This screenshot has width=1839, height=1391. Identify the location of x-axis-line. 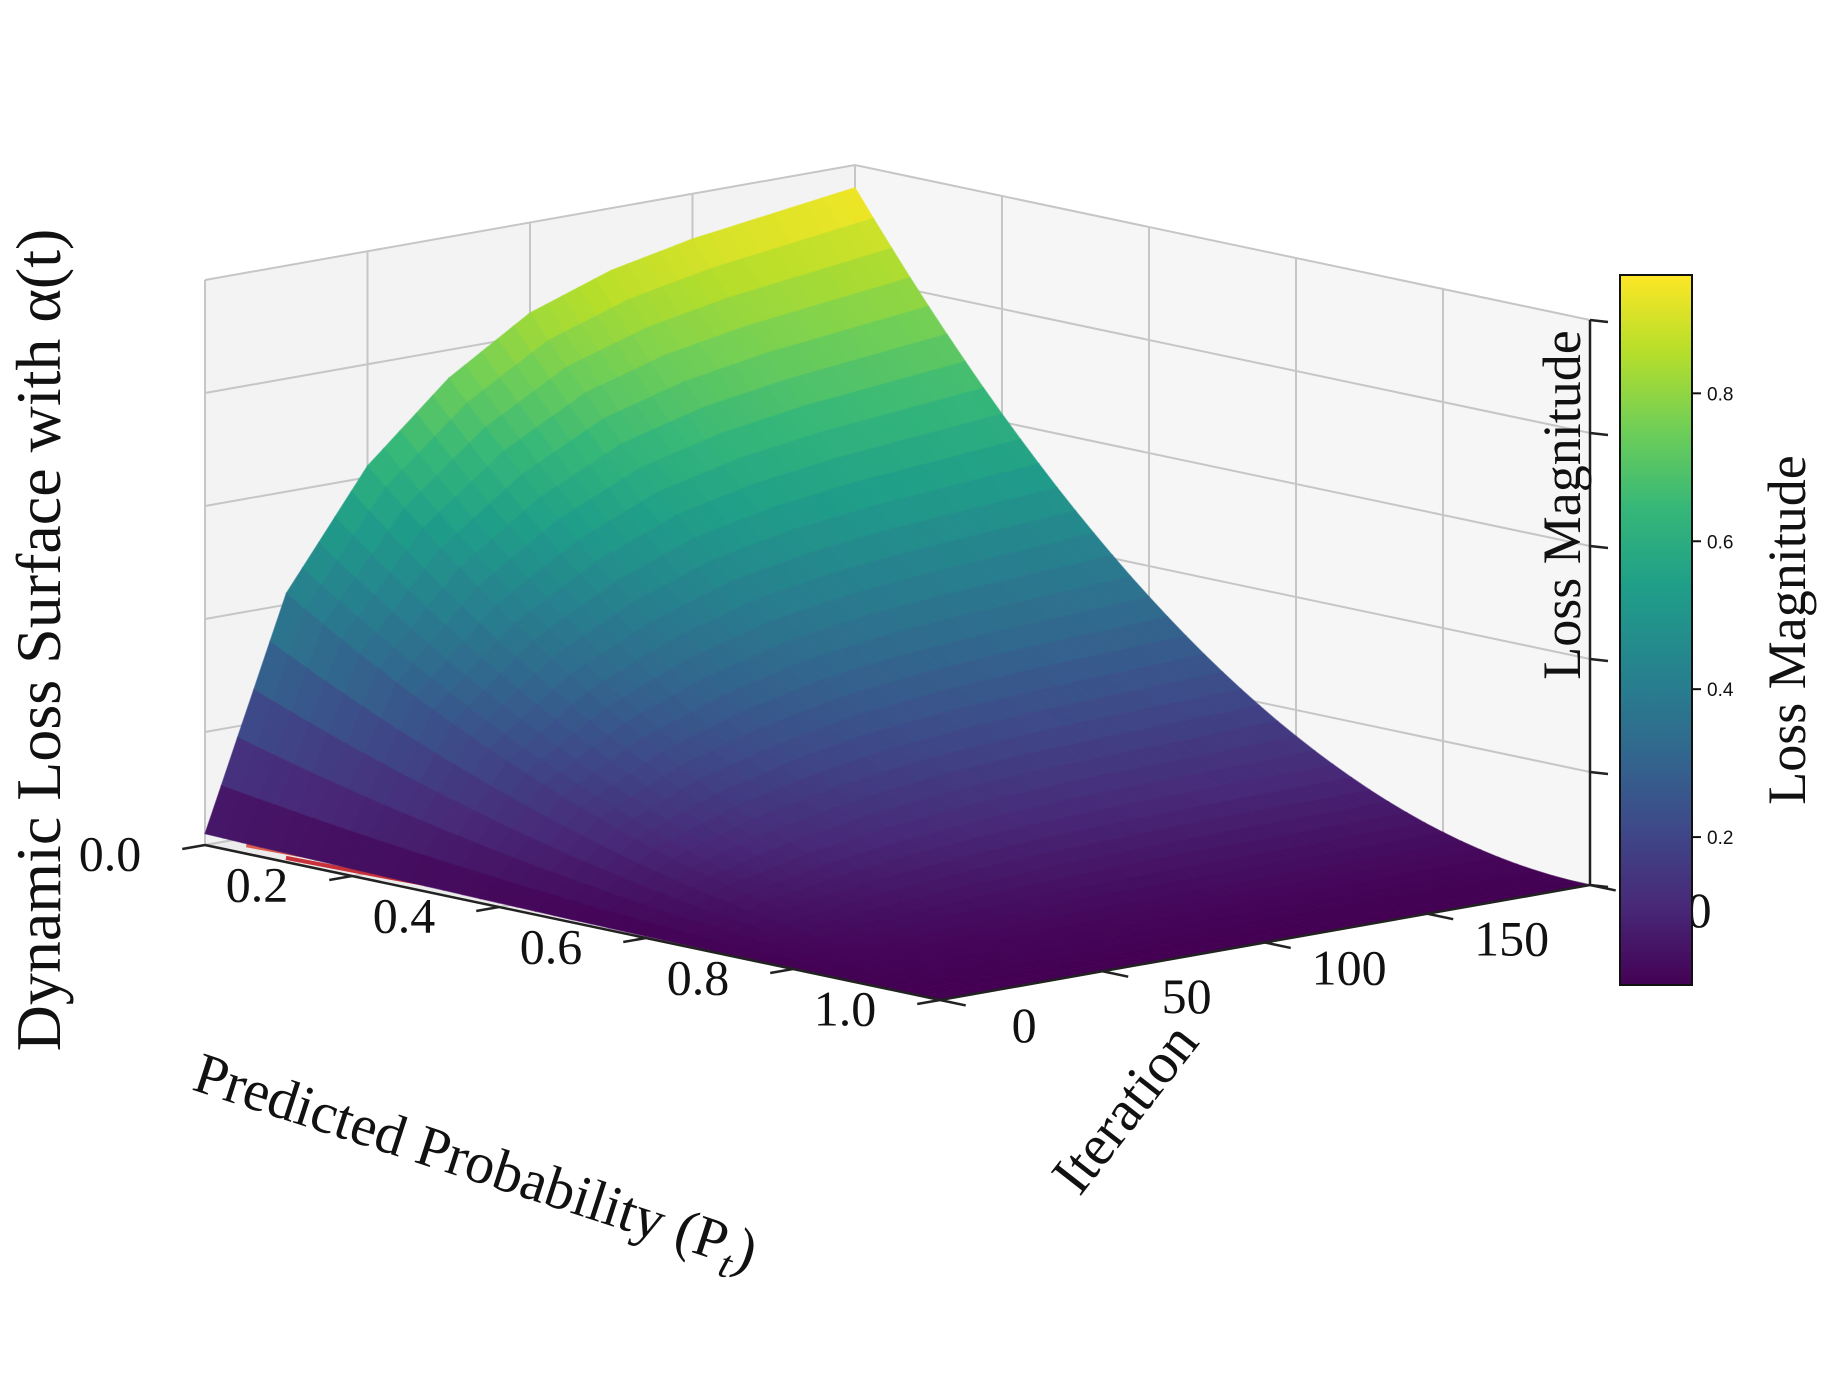
(572, 922).